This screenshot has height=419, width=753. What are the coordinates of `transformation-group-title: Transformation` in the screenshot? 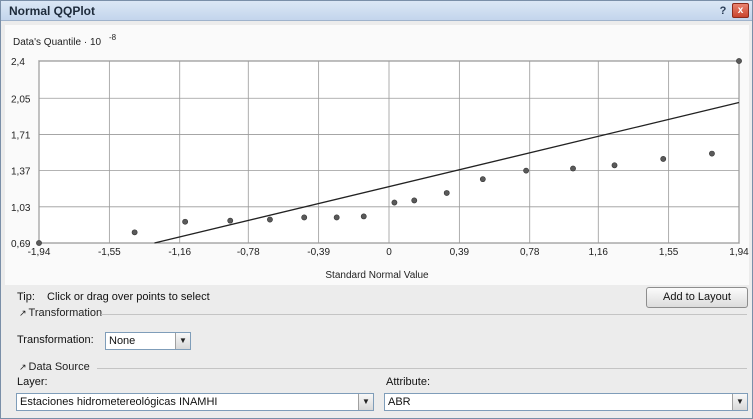 It's located at (65, 313).